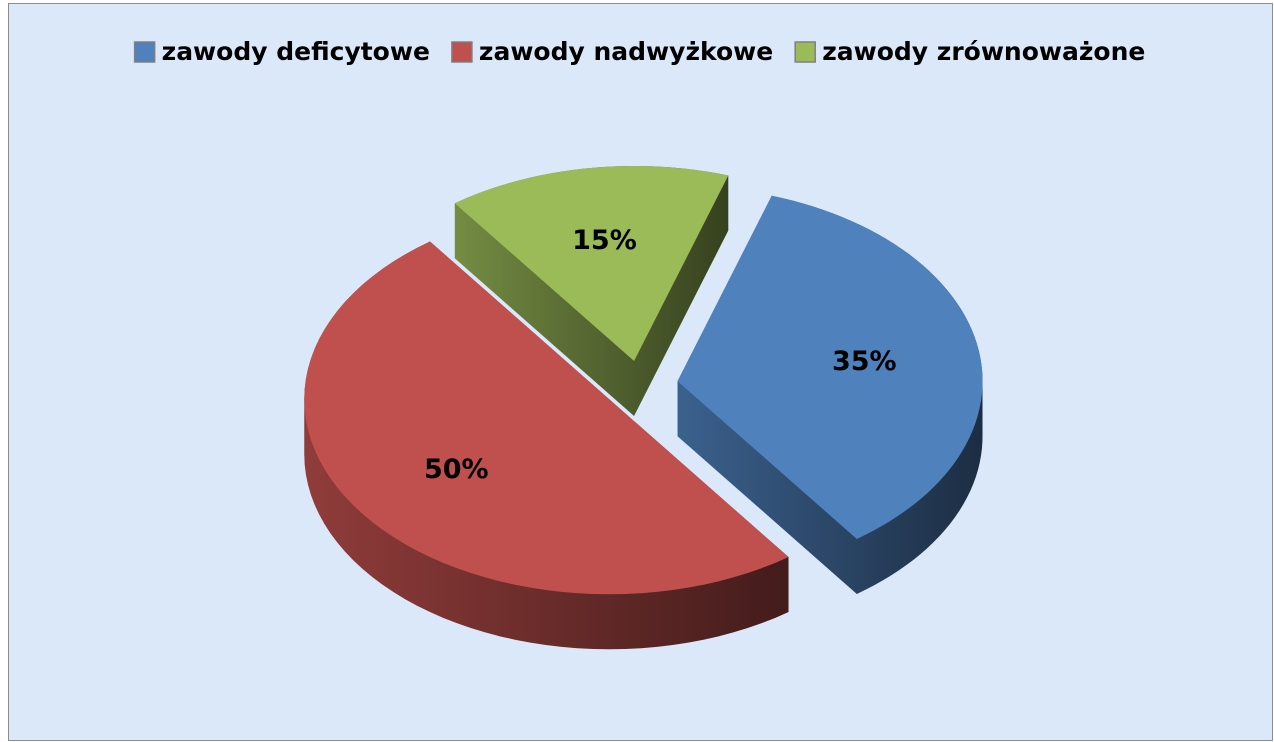 This screenshot has height=742, width=1274. What do you see at coordinates (983, 51) in the screenshot?
I see `legend-label: zawody zrównoważone` at bounding box center [983, 51].